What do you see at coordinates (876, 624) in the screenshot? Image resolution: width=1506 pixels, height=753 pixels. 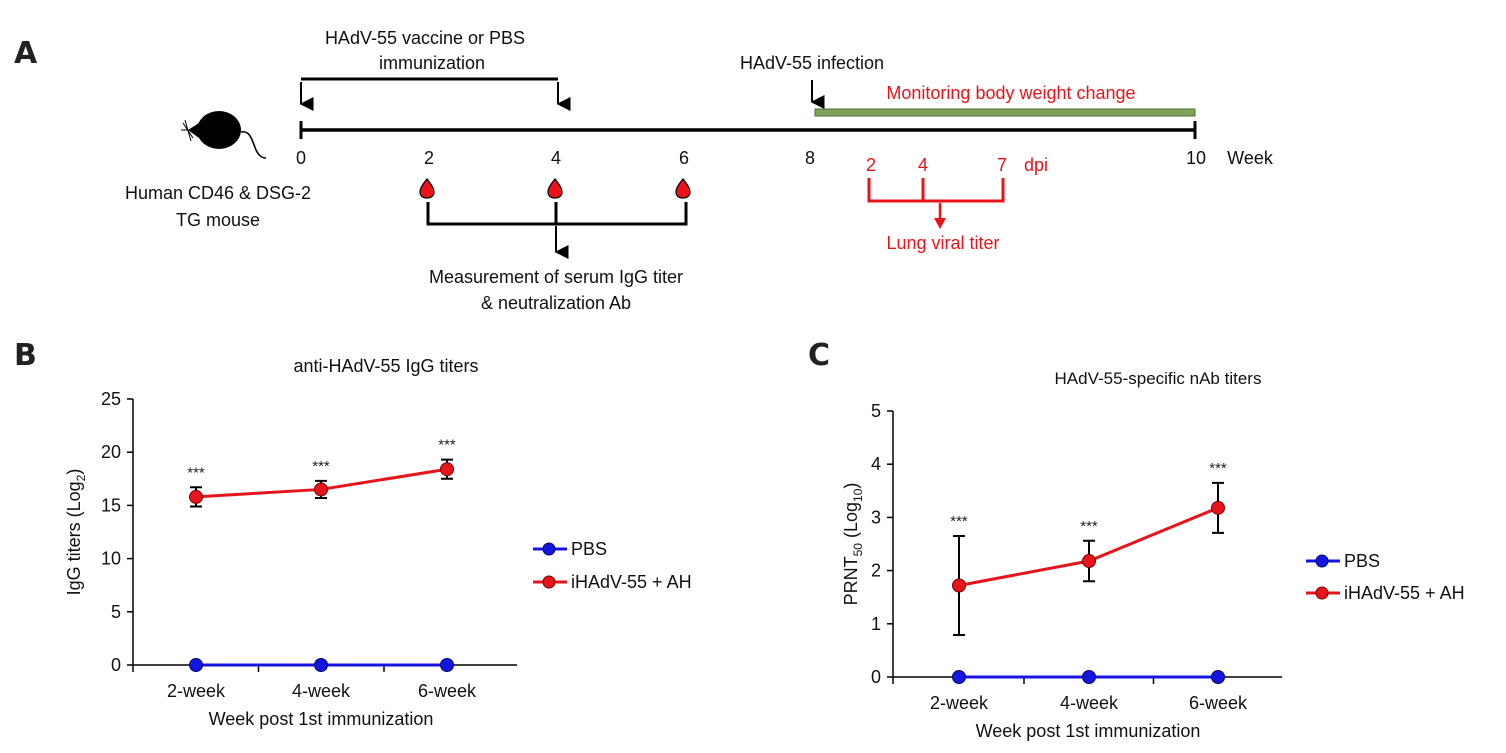 I see `chart-c-y-tick-label: 1` at bounding box center [876, 624].